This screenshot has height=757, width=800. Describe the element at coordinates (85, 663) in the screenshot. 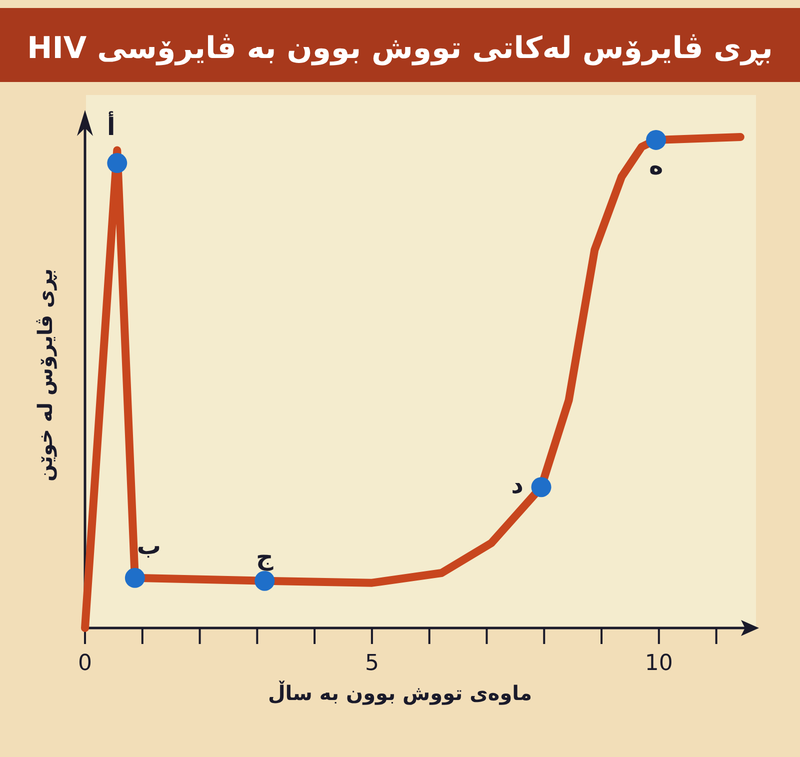

I see `x-tick-label: 0` at that location.